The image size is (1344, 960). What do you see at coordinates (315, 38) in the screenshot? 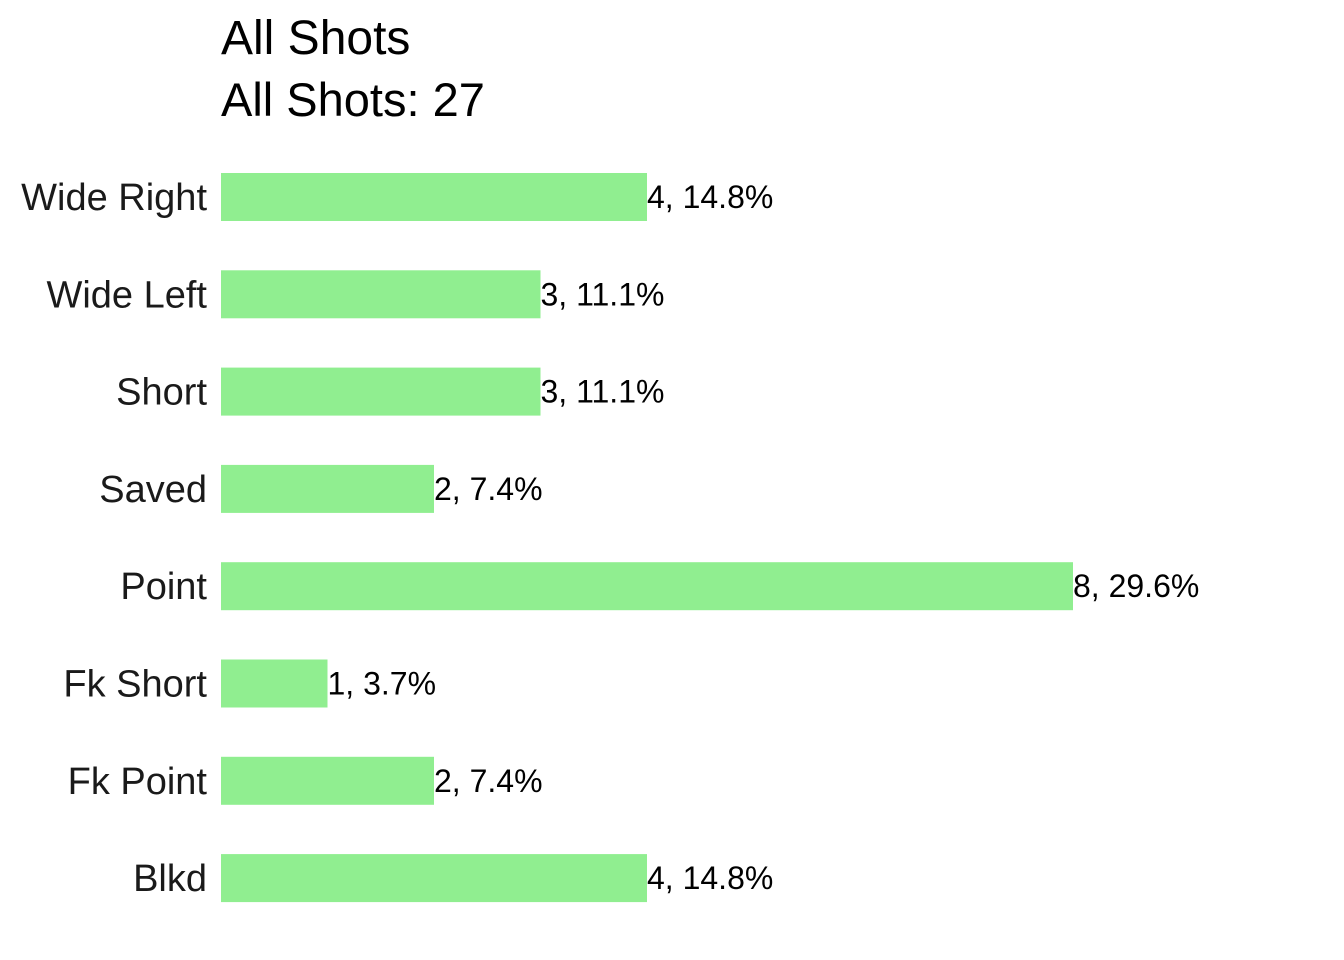
I see `chart-title: All Shots` at bounding box center [315, 38].